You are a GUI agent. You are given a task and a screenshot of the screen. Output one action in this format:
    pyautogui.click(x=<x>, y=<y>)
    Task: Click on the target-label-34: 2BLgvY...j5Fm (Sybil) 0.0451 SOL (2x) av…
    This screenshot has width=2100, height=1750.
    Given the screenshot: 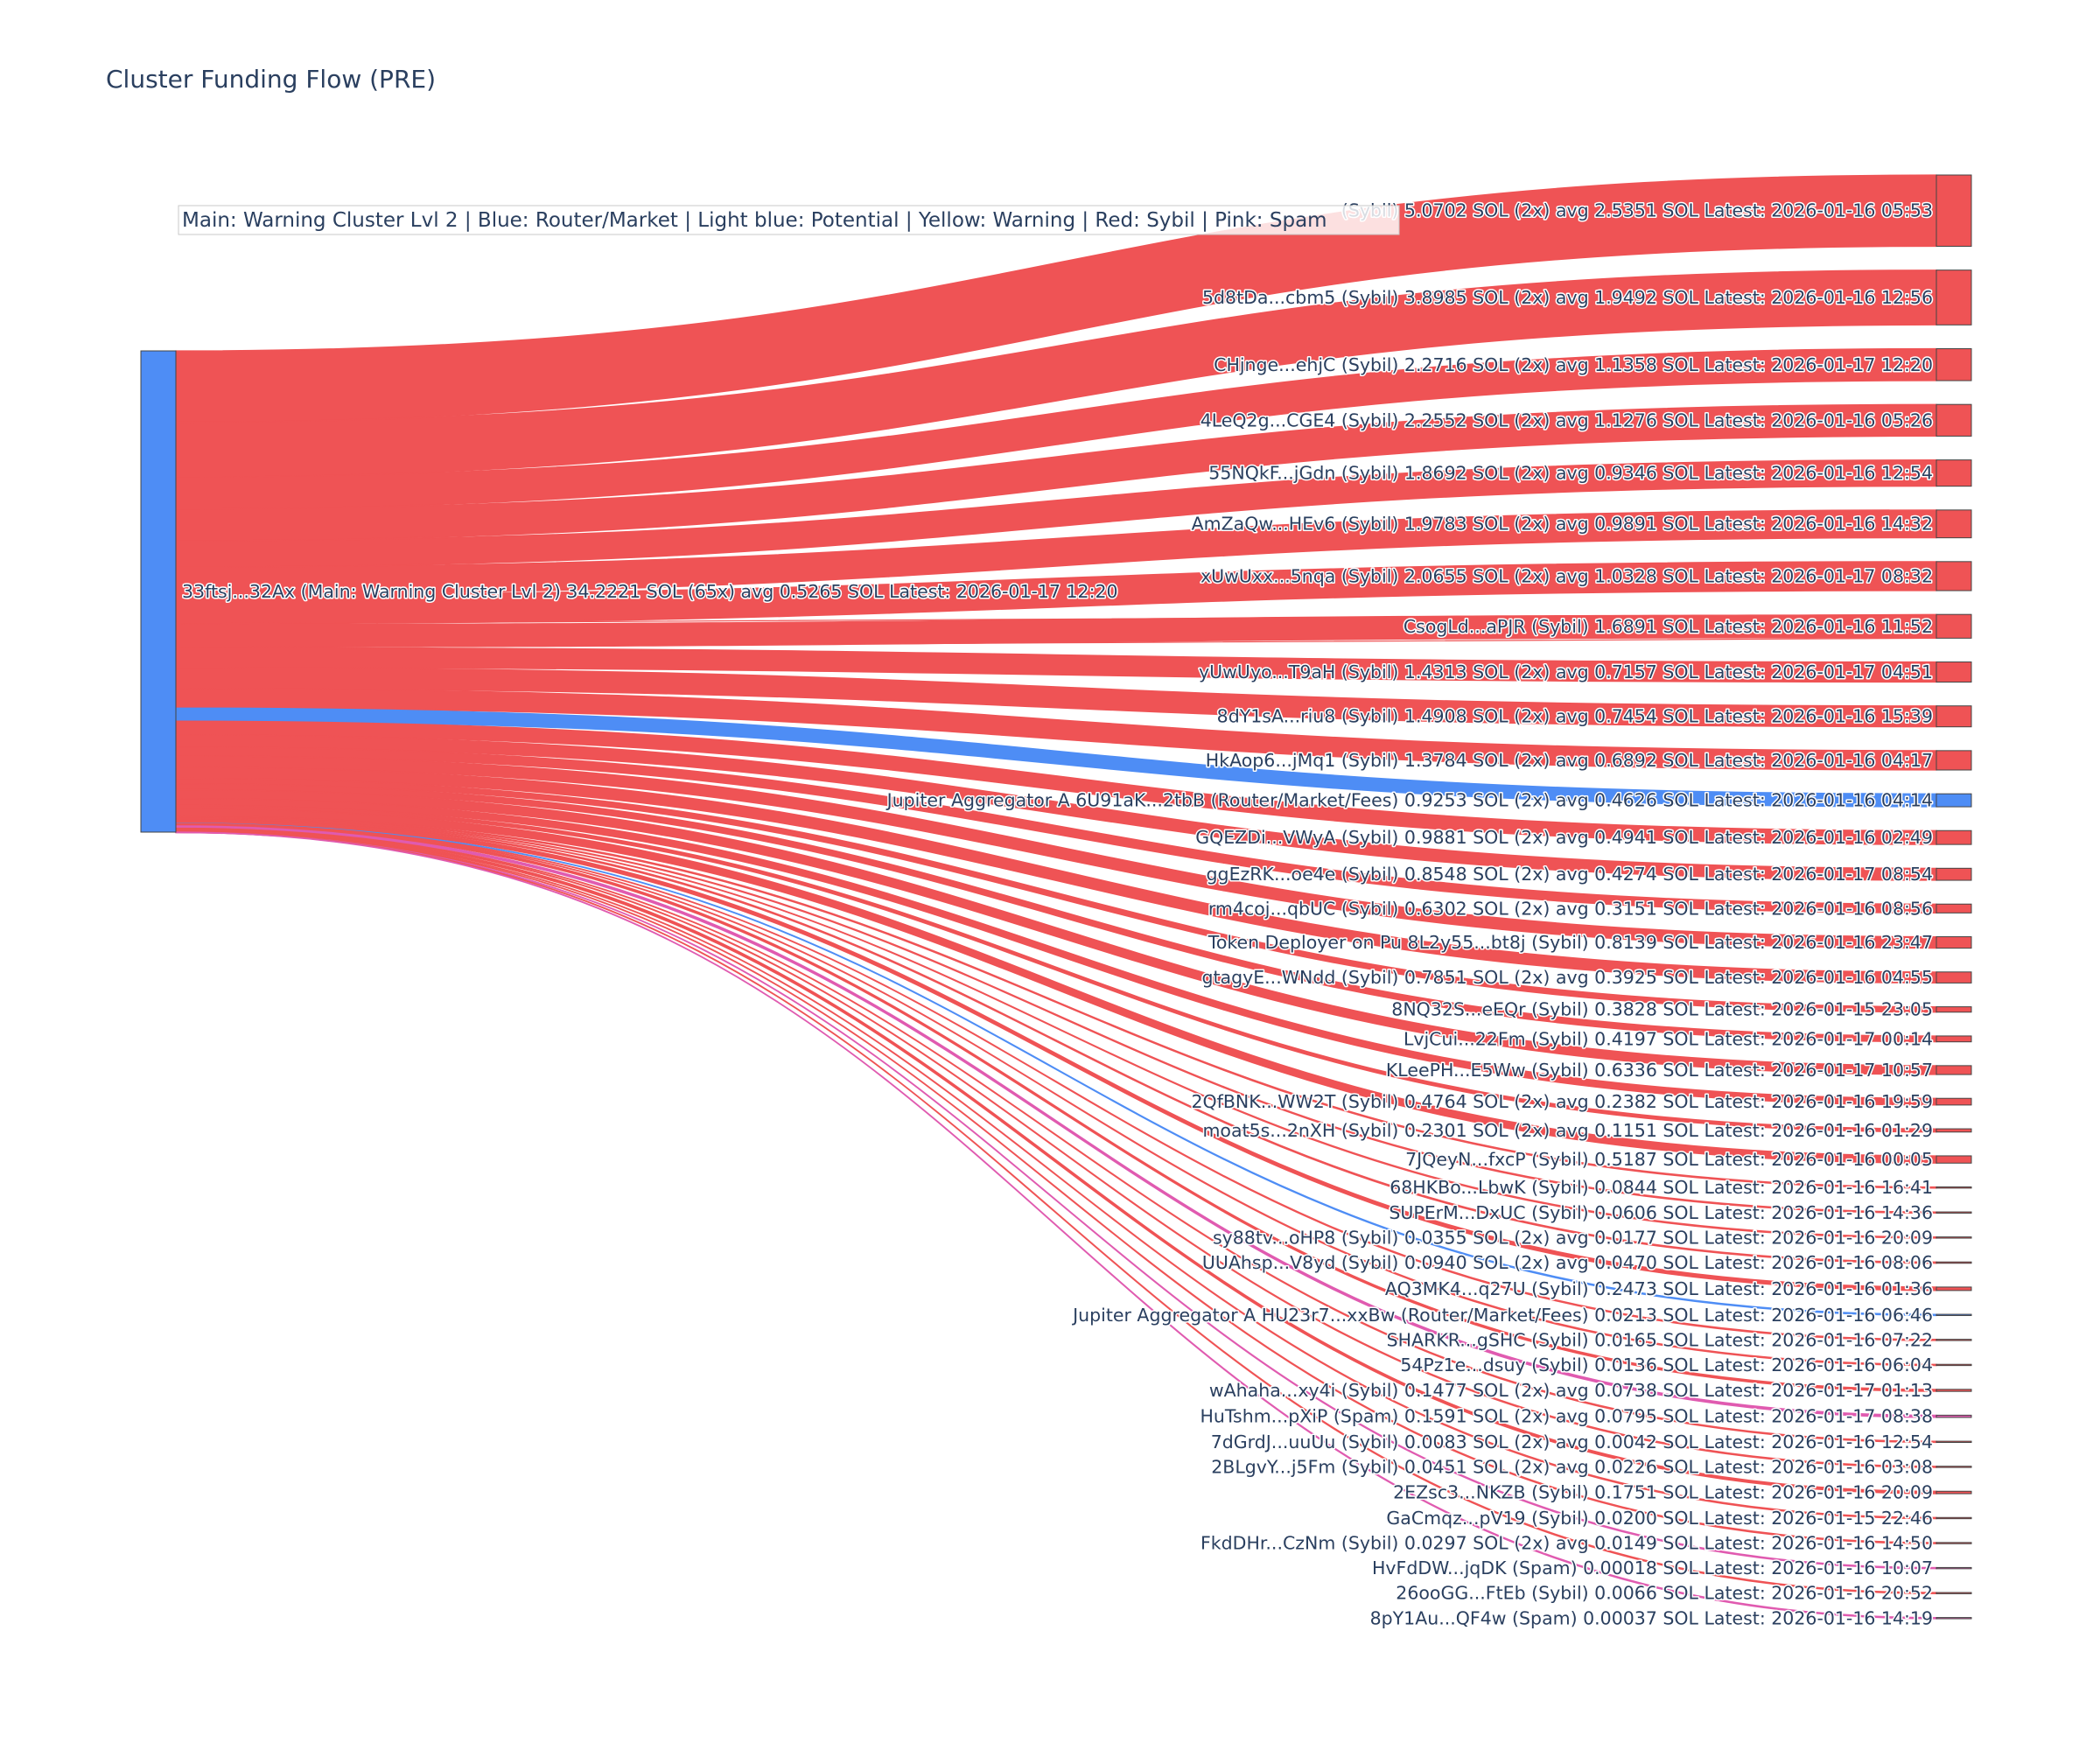 What is the action you would take?
    pyautogui.click(x=1572, y=1466)
    